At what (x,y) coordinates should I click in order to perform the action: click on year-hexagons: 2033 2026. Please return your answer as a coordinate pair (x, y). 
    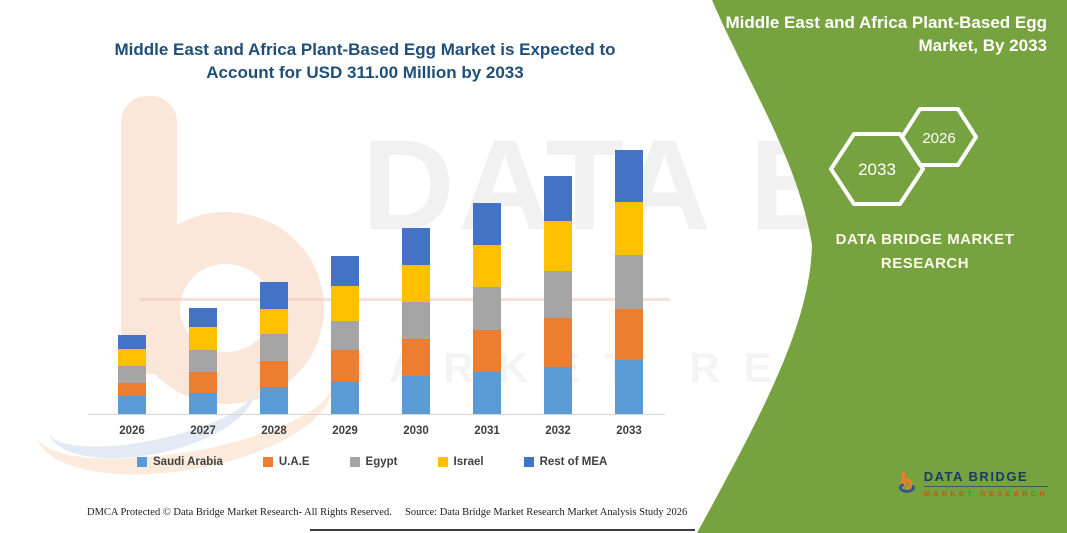
    Looking at the image, I should click on (903, 156).